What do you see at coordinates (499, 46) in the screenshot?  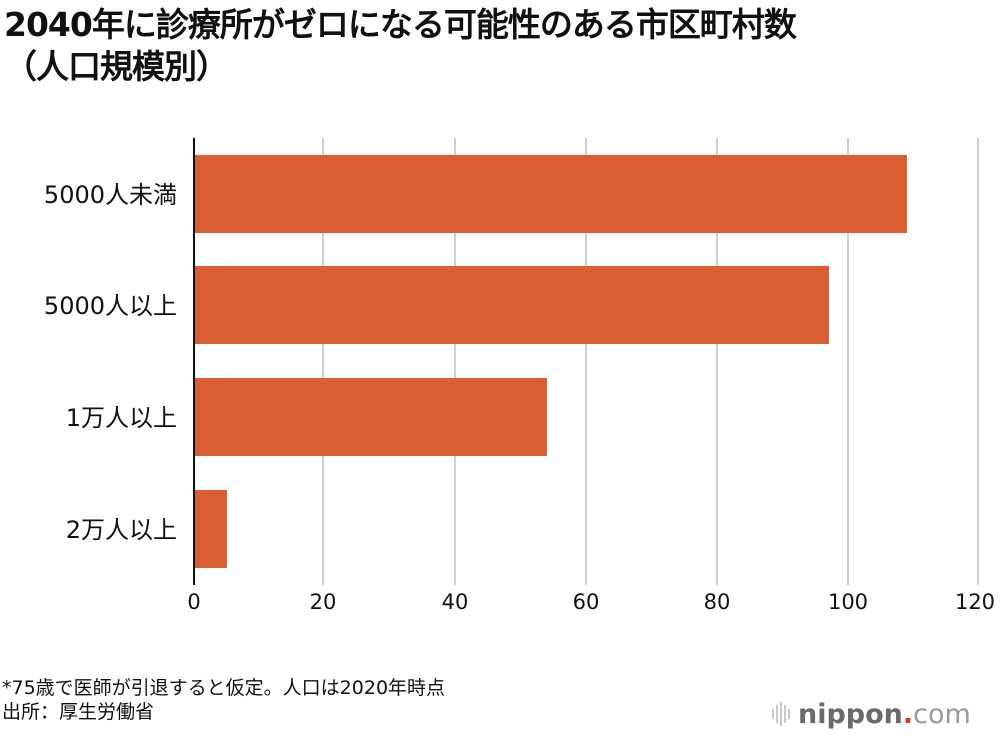 I see `chart-title: 2040年に診療所がゼロになる可能性のある市区町村数 （人口規模別）` at bounding box center [499, 46].